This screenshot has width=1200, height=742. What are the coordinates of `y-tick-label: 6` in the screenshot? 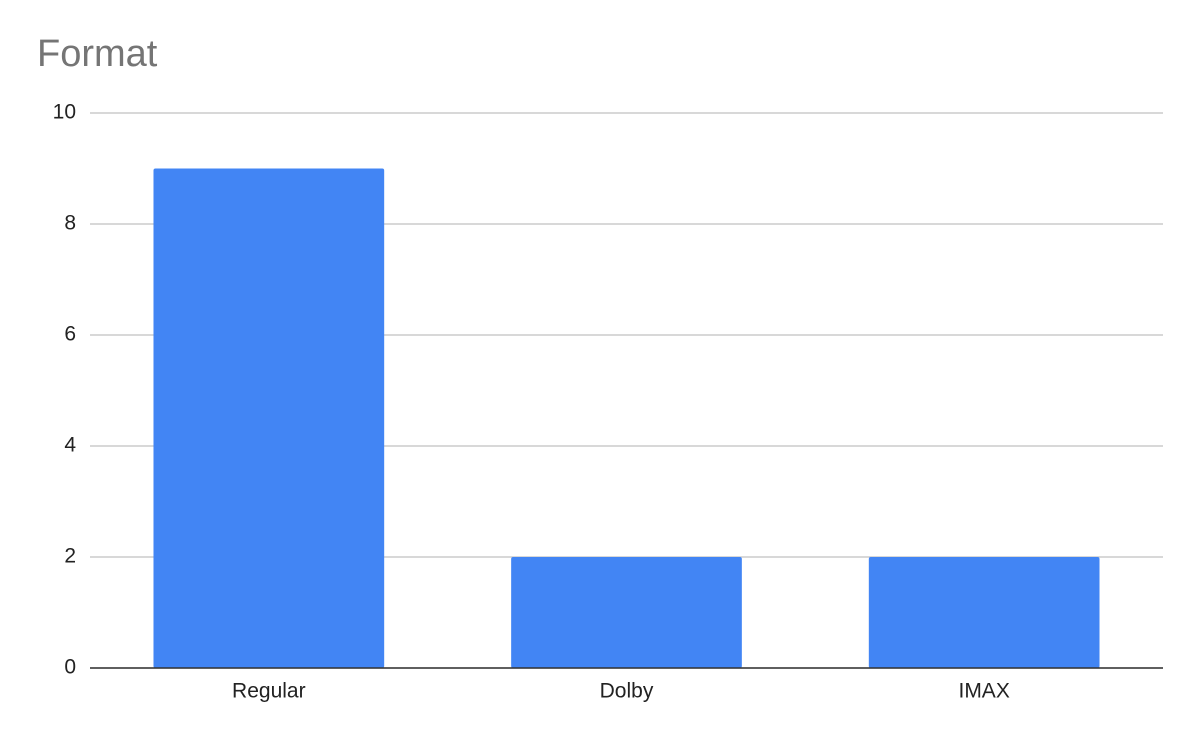 It's located at (70, 334).